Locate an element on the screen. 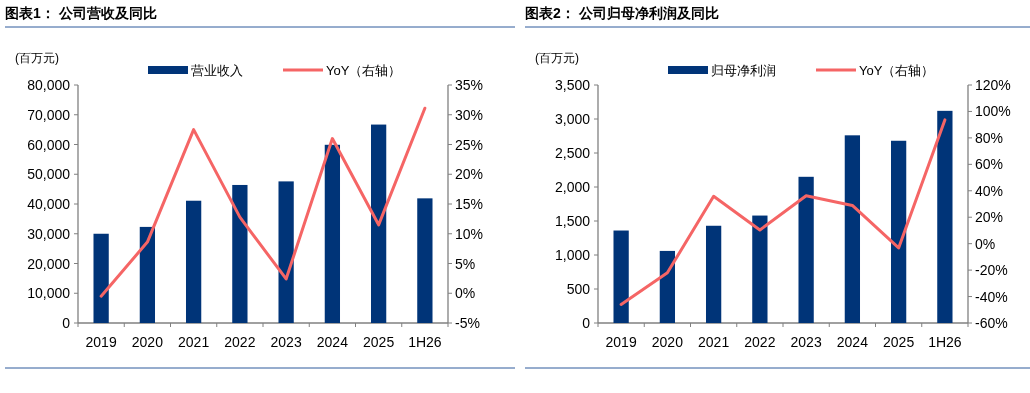 The image size is (1030, 393). legend-label: 营业收入 is located at coordinates (217, 70).